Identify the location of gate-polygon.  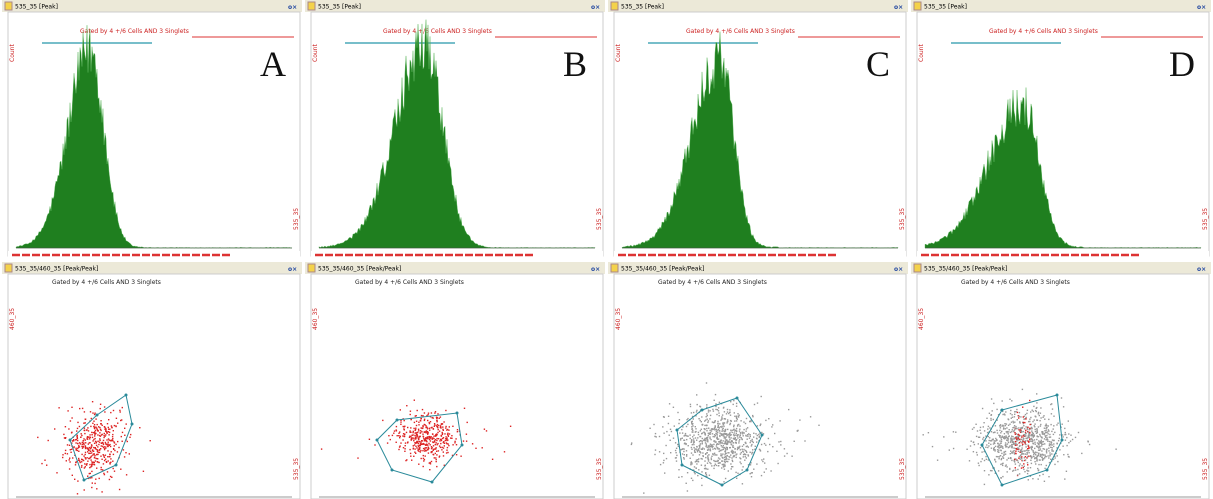
(719, 441).